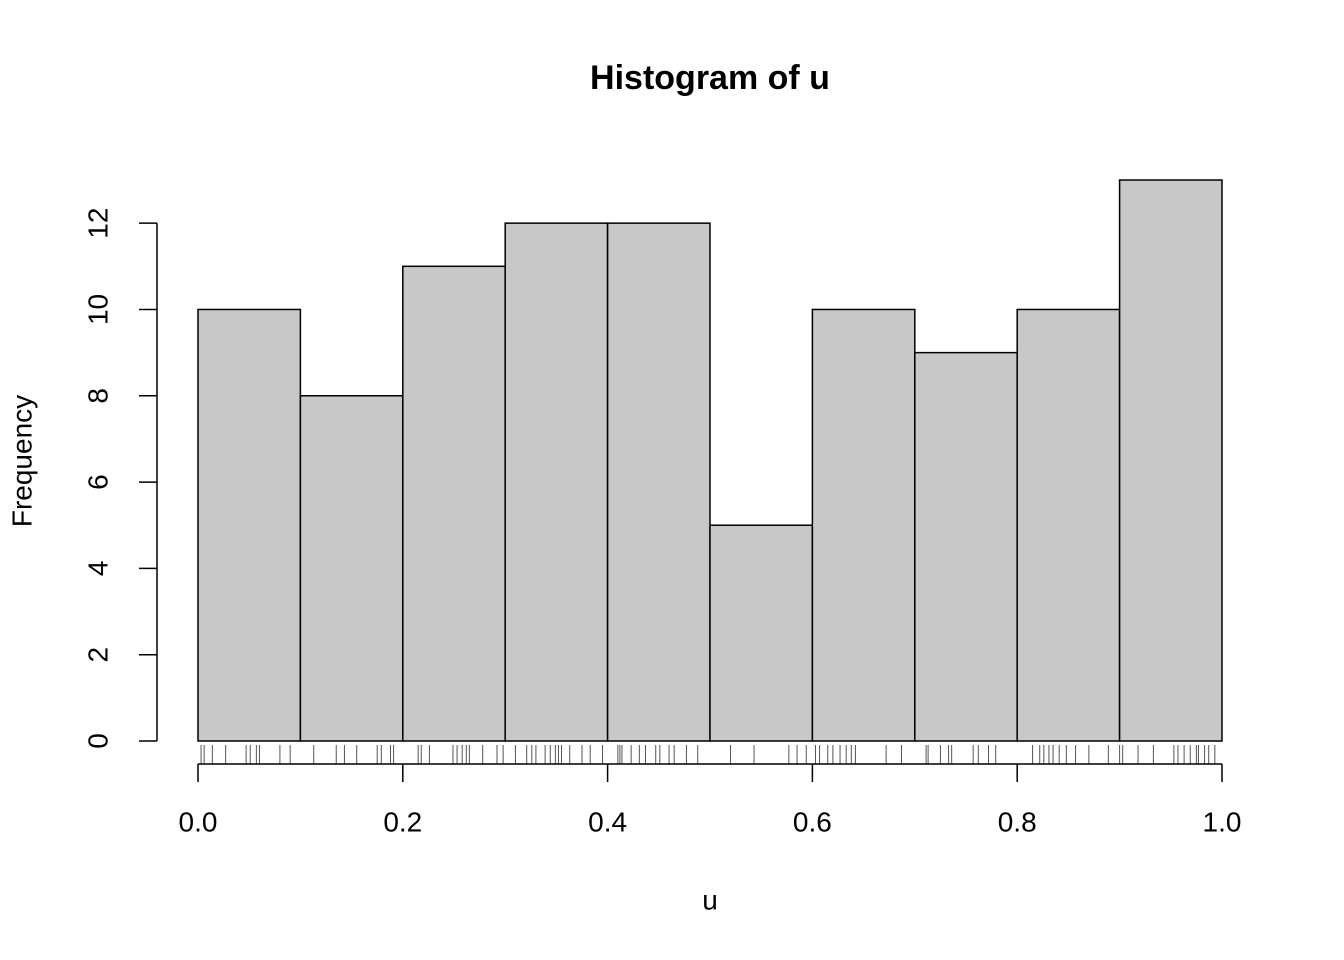  What do you see at coordinates (710, 899) in the screenshot?
I see `x-axis-label: u` at bounding box center [710, 899].